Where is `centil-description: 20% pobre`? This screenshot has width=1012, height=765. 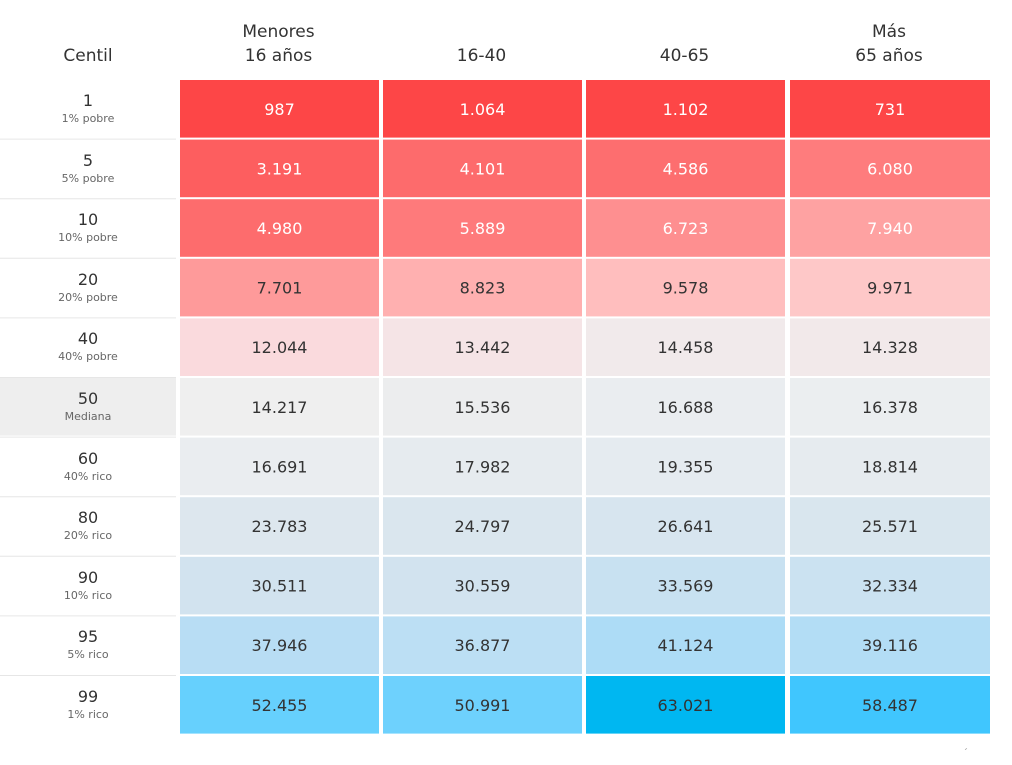 centil-description: 20% pobre is located at coordinates (88, 297).